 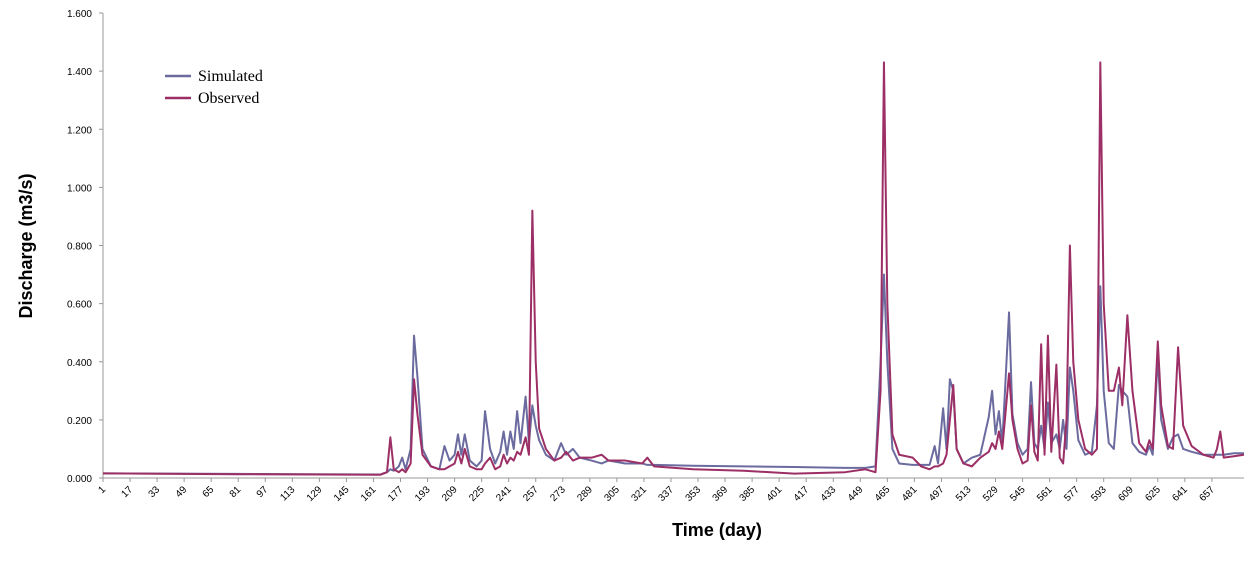 What do you see at coordinates (79, 72) in the screenshot?
I see `y-tick-label: 1.400` at bounding box center [79, 72].